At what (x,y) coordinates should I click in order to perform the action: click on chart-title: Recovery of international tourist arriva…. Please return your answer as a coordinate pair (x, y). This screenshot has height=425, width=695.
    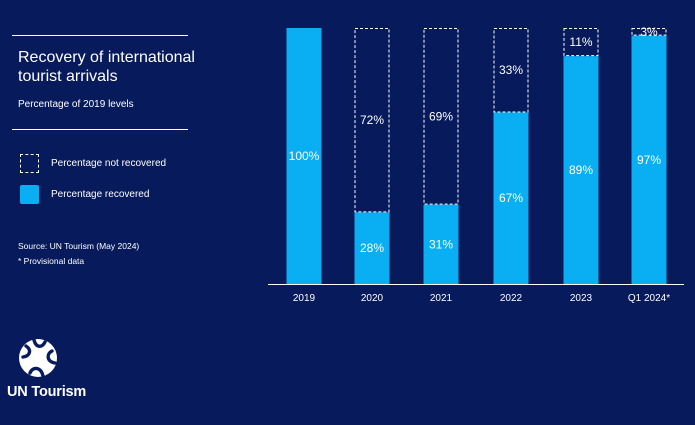
    Looking at the image, I should click on (106, 67).